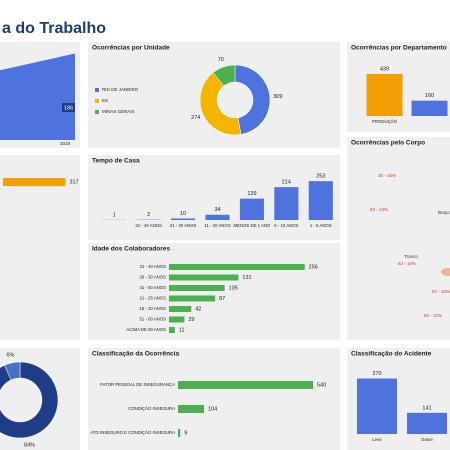 This screenshot has width=450, height=450. I want to click on chart-title: Classificação do Acidente, so click(391, 354).